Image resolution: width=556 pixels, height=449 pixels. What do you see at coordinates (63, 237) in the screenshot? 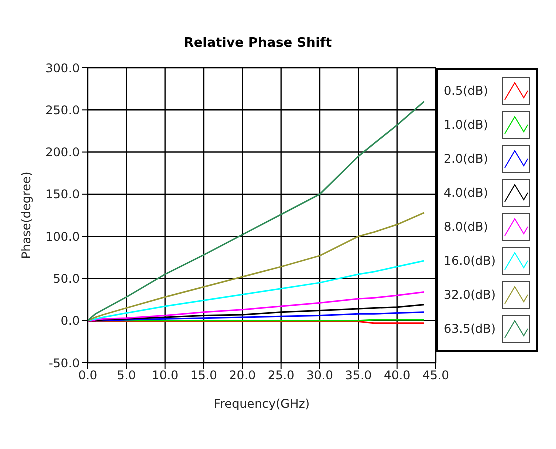
I see `y-tick-label: 100.0` at bounding box center [63, 237].